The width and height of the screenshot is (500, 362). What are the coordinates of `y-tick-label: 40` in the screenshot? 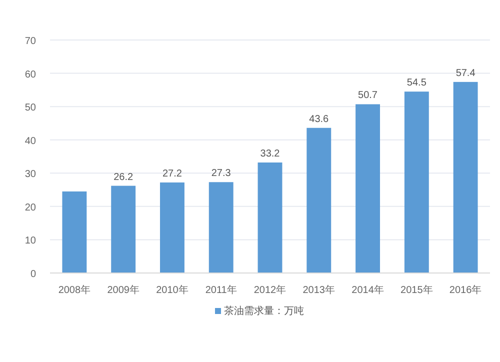 It's located at (30, 141).